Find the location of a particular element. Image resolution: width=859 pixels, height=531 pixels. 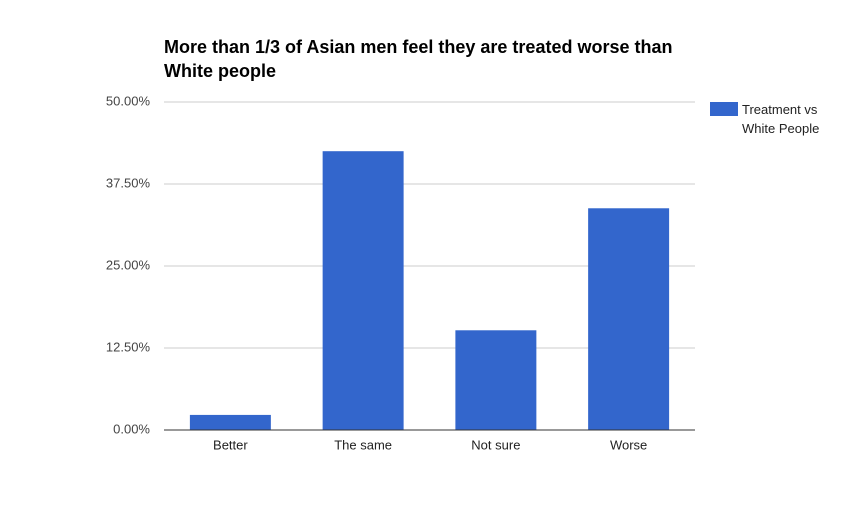

x-tick-label: Worse is located at coordinates (628, 444).